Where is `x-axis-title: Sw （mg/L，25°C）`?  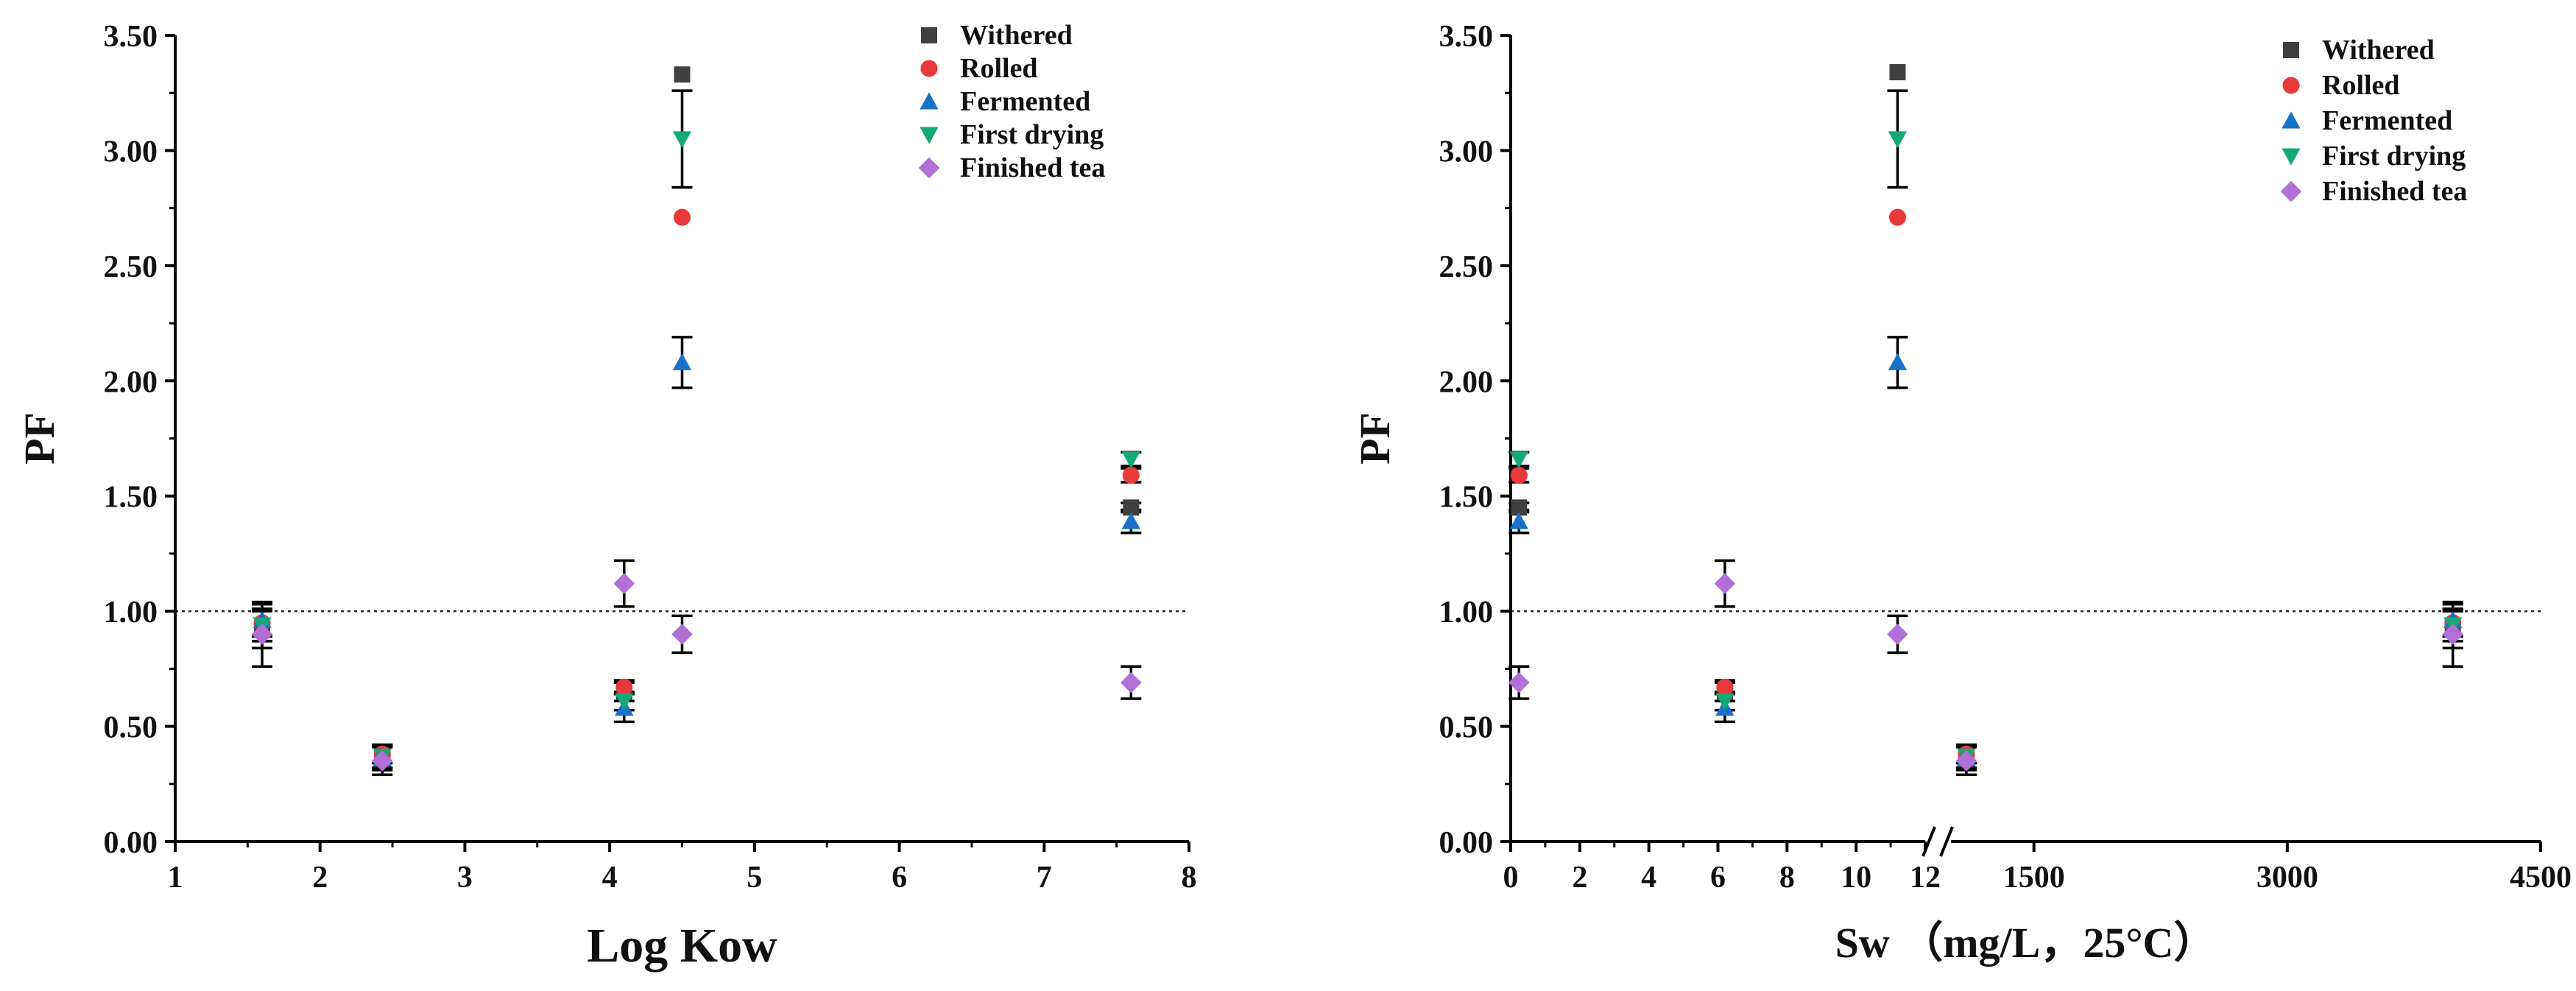
x-axis-title: Sw （mg/L，25°C） is located at coordinates (2026, 943).